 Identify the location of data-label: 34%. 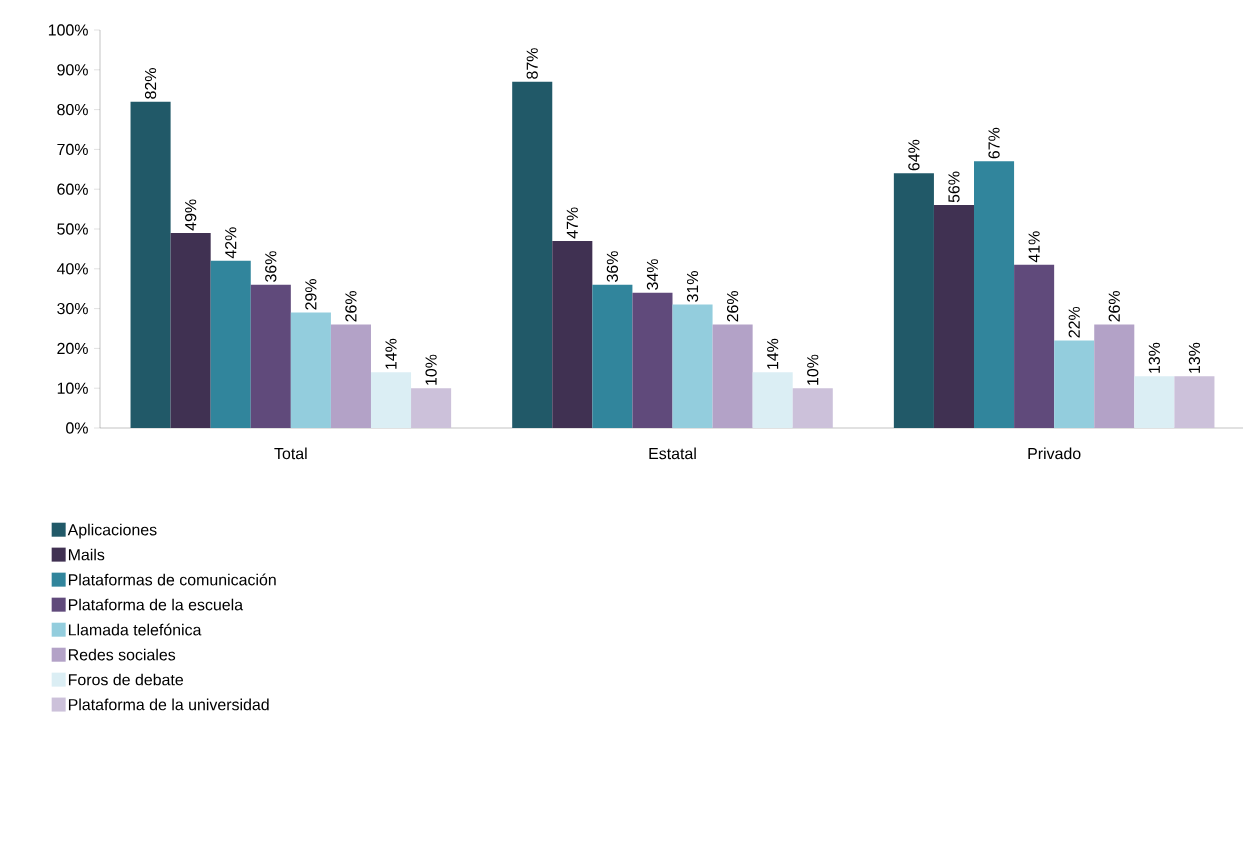
(652, 274).